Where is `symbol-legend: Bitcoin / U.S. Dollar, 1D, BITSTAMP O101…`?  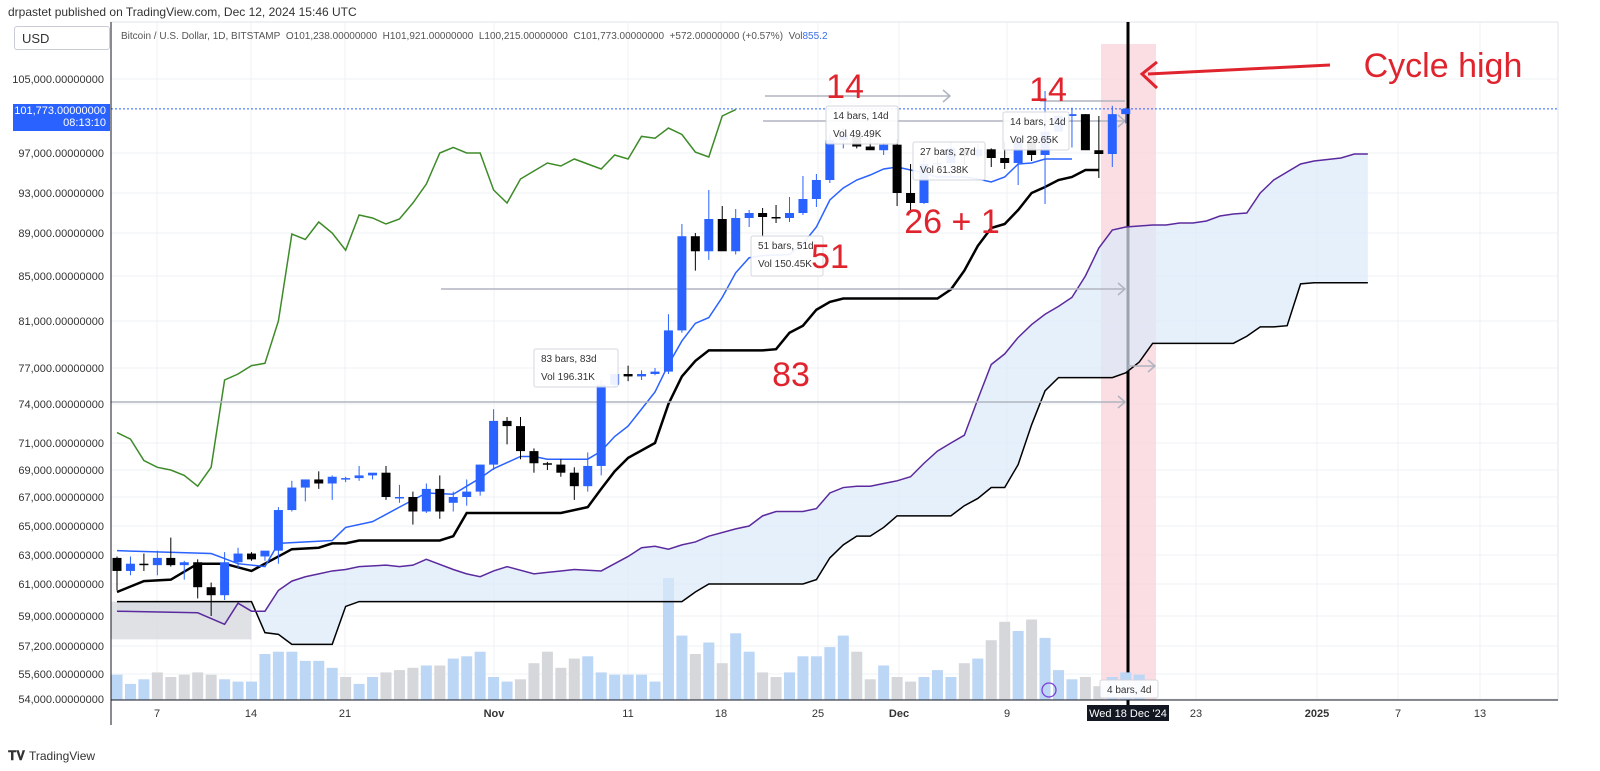
symbol-legend: Bitcoin / U.S. Dollar, 1D, BITSTAMP O101… is located at coordinates (474, 36).